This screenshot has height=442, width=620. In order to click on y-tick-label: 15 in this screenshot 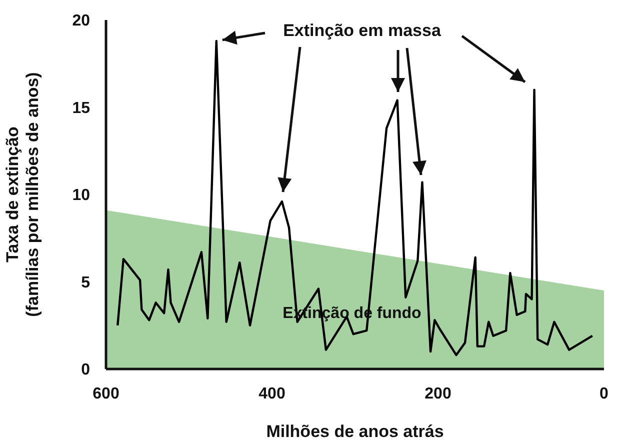, I will do `click(81, 108)`.